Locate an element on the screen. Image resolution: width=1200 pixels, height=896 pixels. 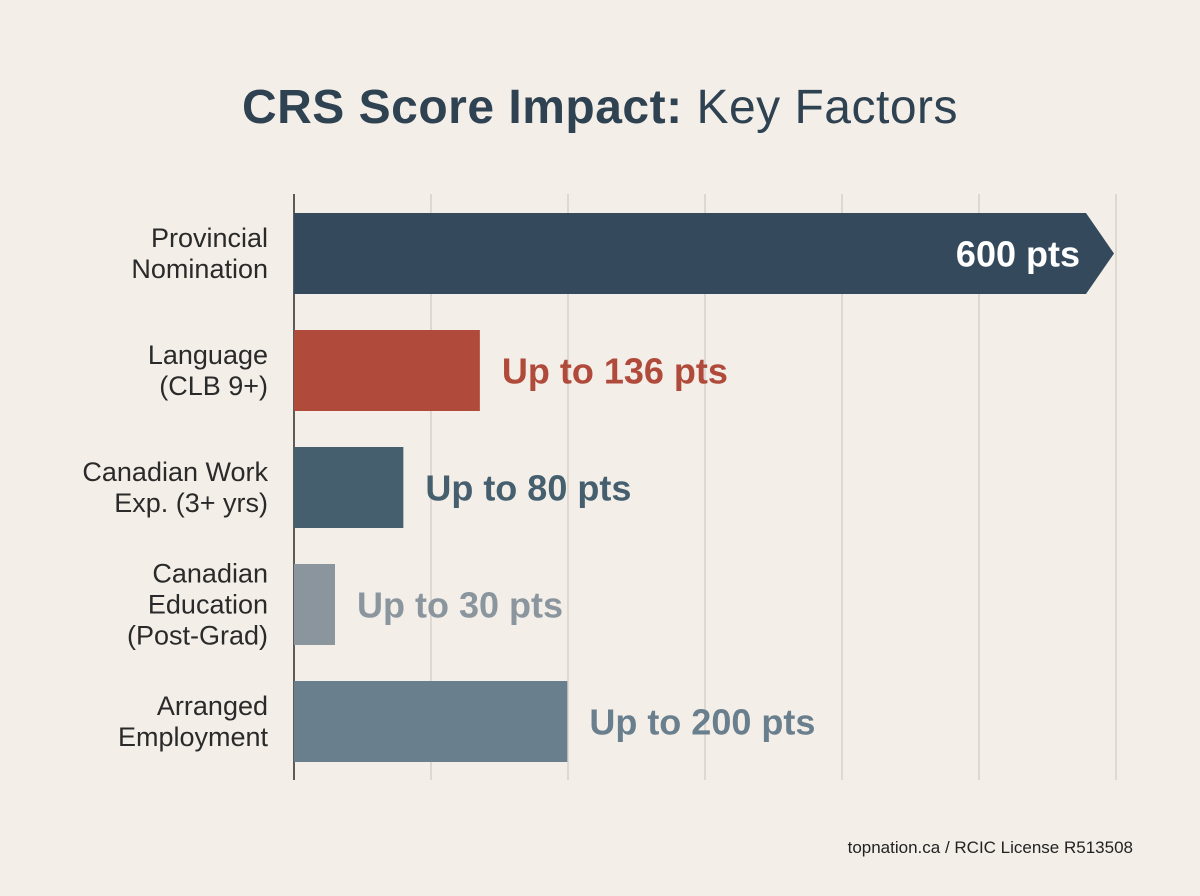
title-light: Key Factors is located at coordinates (827, 107).